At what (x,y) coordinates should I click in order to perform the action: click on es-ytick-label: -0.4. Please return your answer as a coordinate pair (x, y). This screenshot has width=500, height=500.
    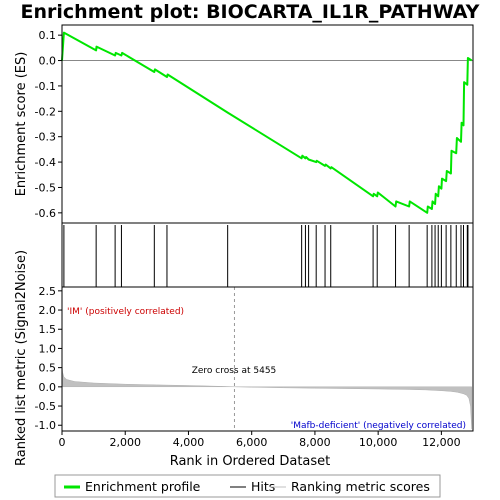
    Looking at the image, I should click on (45, 162).